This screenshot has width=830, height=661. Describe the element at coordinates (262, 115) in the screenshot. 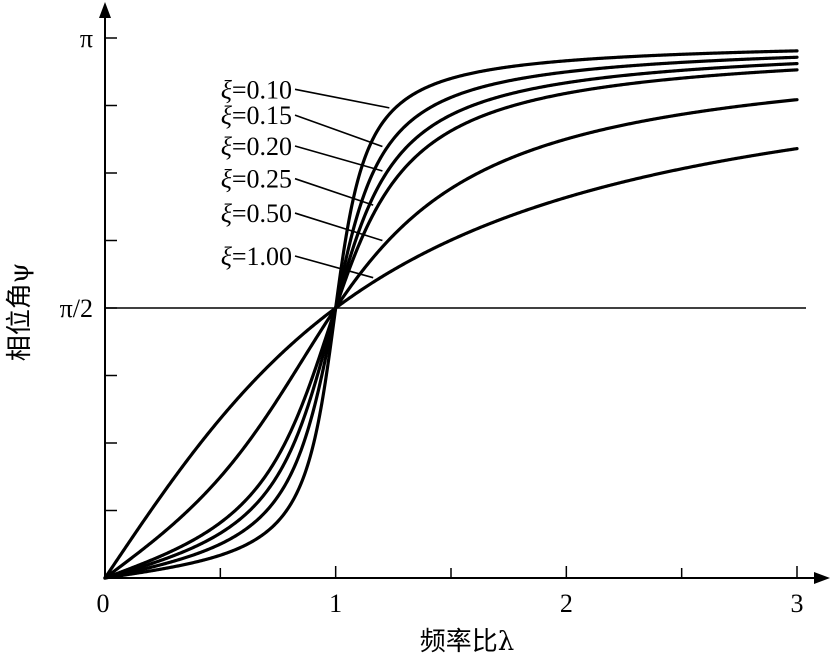

I see `damping-value: =0.15` at that location.